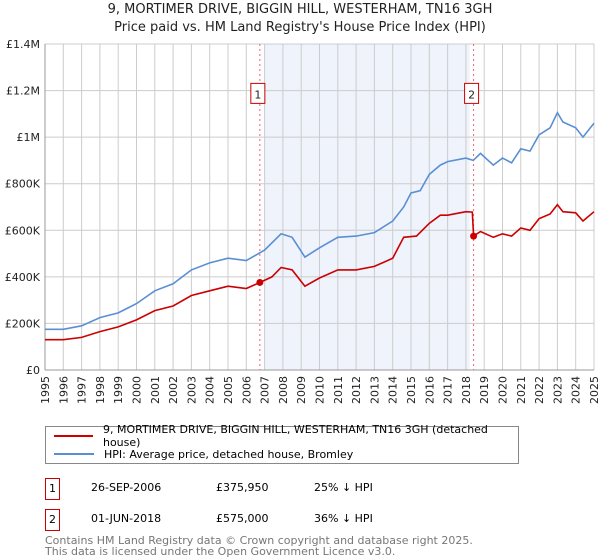 The image size is (600, 560). What do you see at coordinates (191, 390) in the screenshot?
I see `x-tick-label: 2003` at bounding box center [191, 390].